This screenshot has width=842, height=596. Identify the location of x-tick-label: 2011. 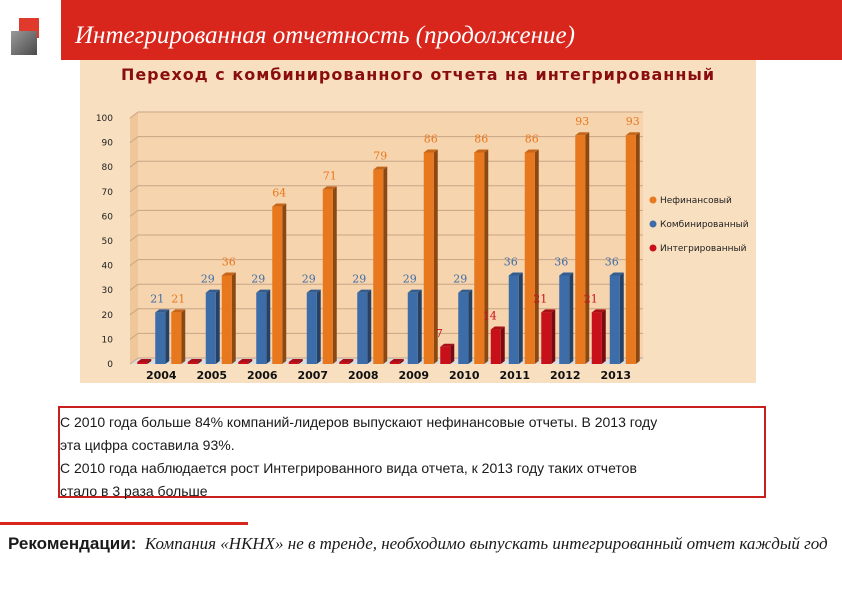
(514, 375).